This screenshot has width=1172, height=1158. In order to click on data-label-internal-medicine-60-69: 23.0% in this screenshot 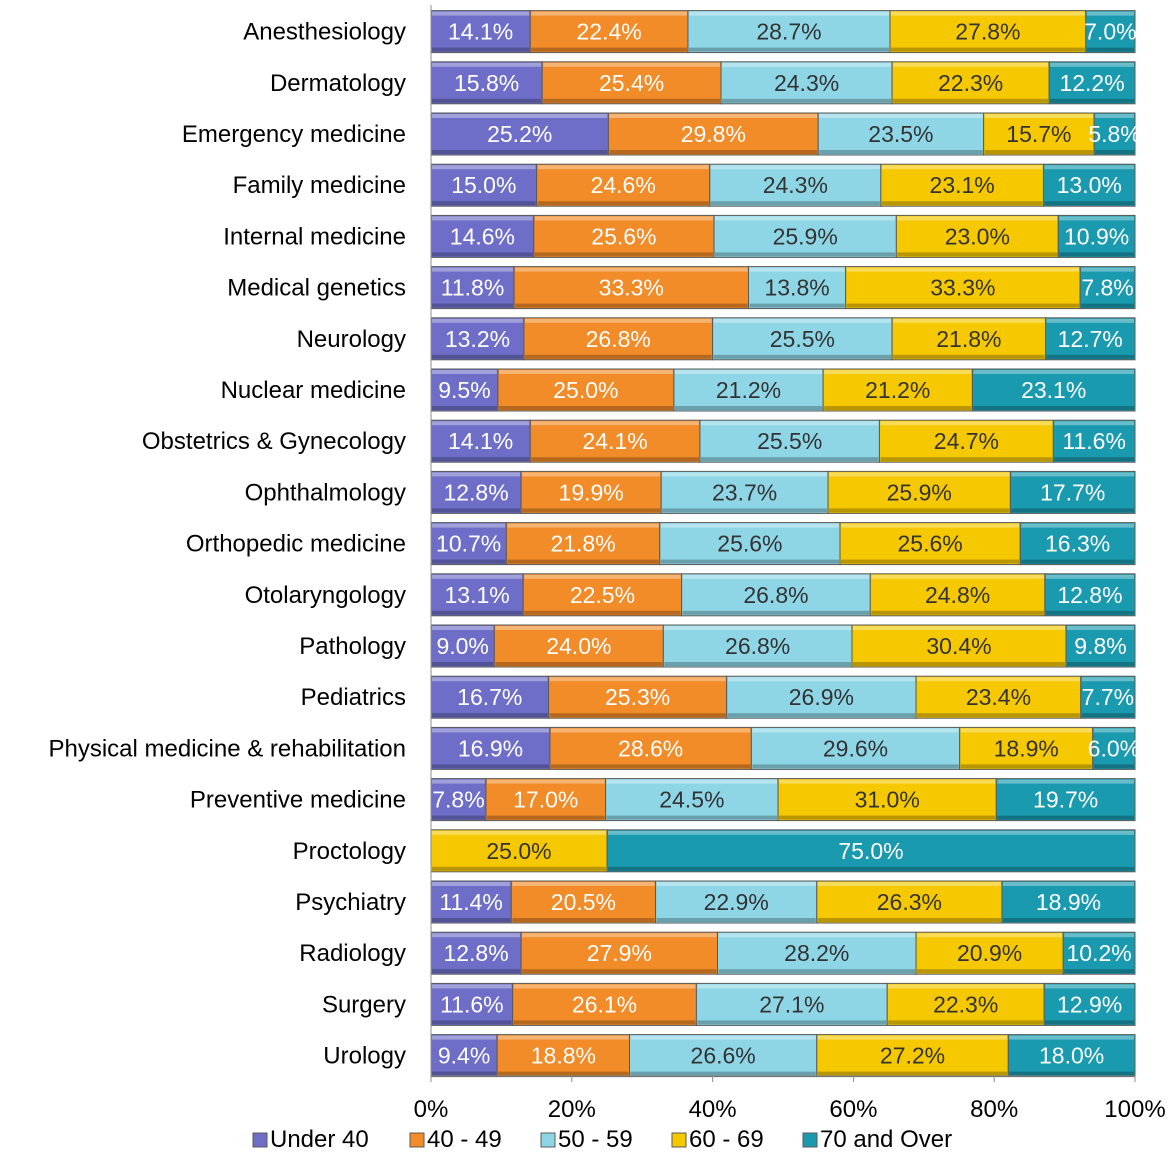, I will do `click(977, 236)`.